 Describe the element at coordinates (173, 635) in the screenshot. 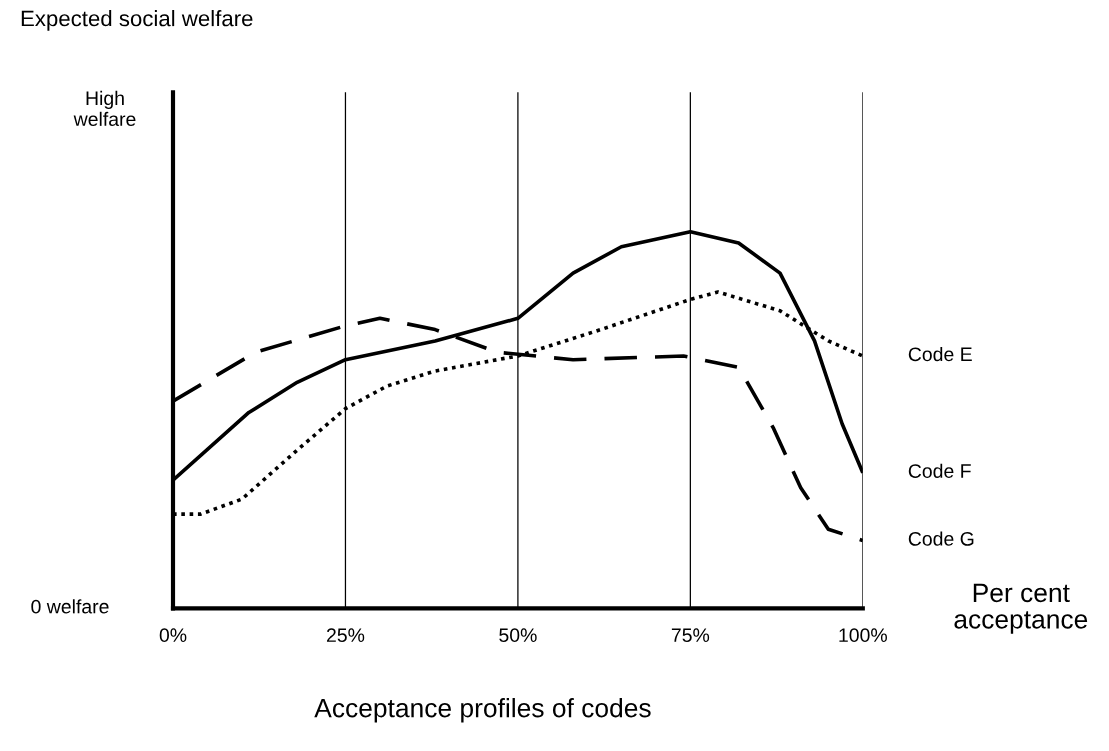

I see `x-tick-label: 0%` at that location.